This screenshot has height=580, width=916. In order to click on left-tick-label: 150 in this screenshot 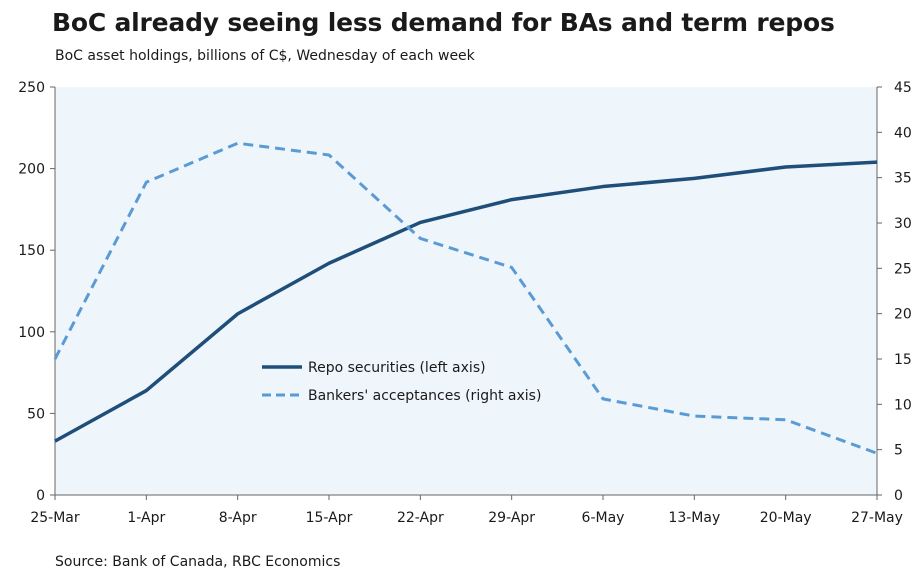, I will do `click(31, 251)`.